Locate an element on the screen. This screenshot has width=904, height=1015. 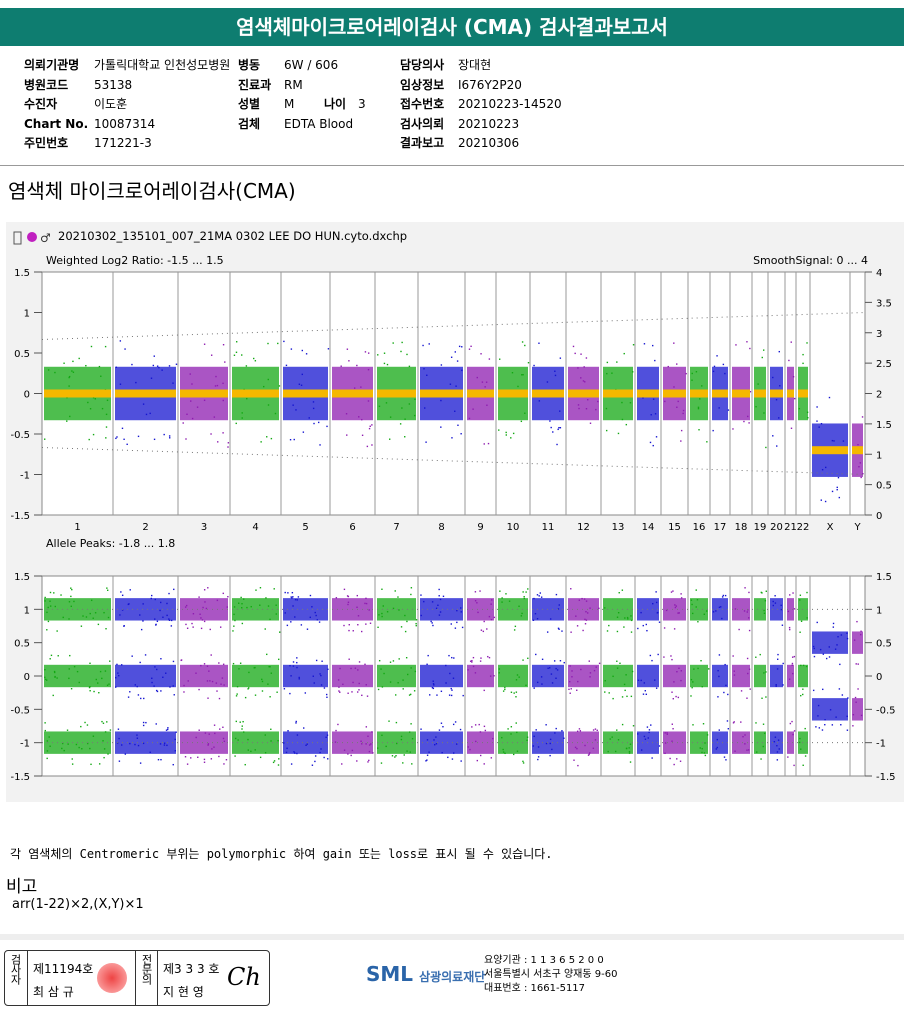
value: 가톨릭대학교 인천성모병원 is located at coordinates (162, 65).